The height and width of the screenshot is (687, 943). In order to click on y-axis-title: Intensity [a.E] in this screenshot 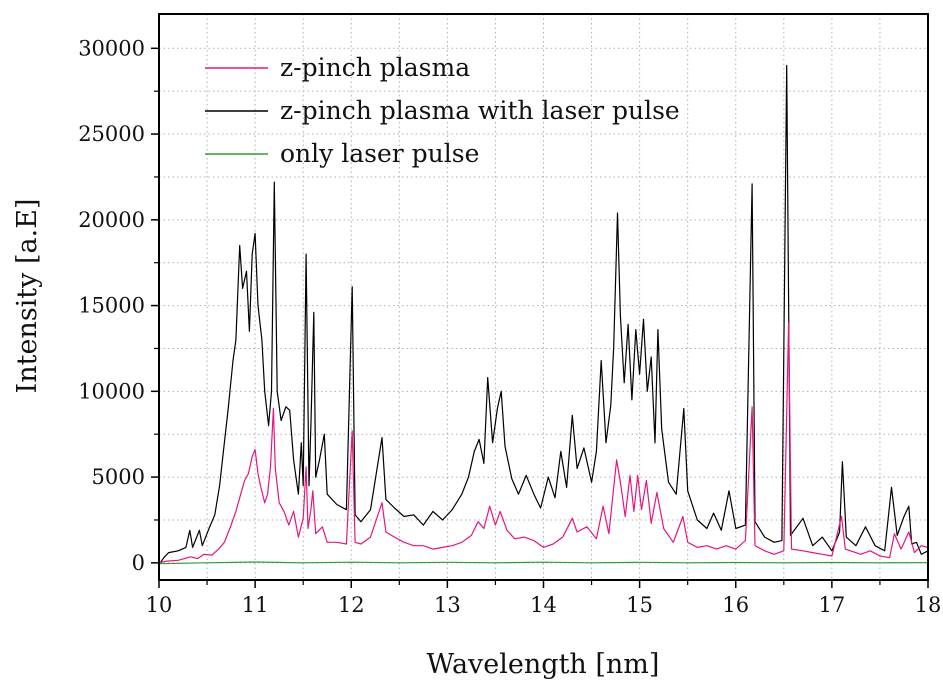, I will do `click(27, 296)`.